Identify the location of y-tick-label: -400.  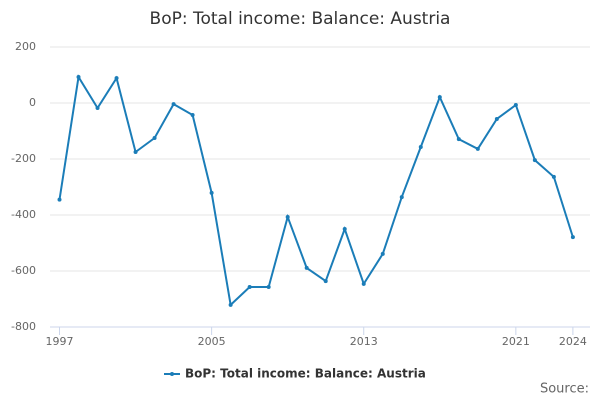
(23, 214).